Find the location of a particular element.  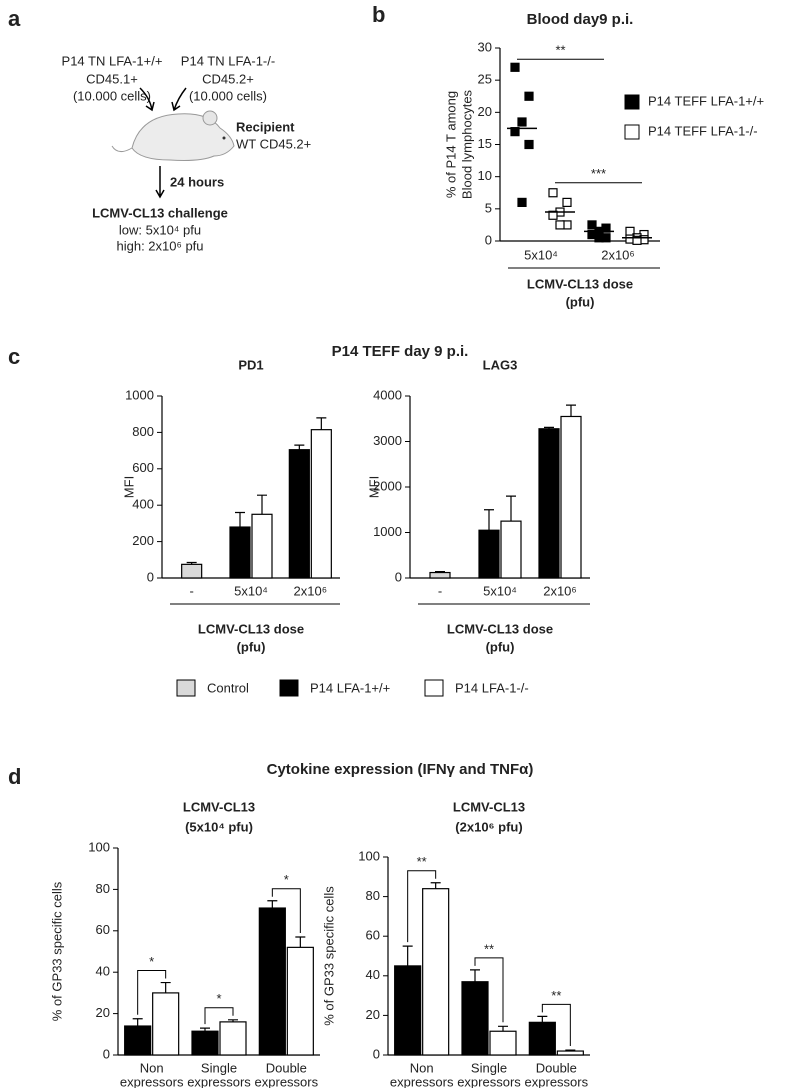

chart-title: LCMV-CL13 is located at coordinates (489, 806).